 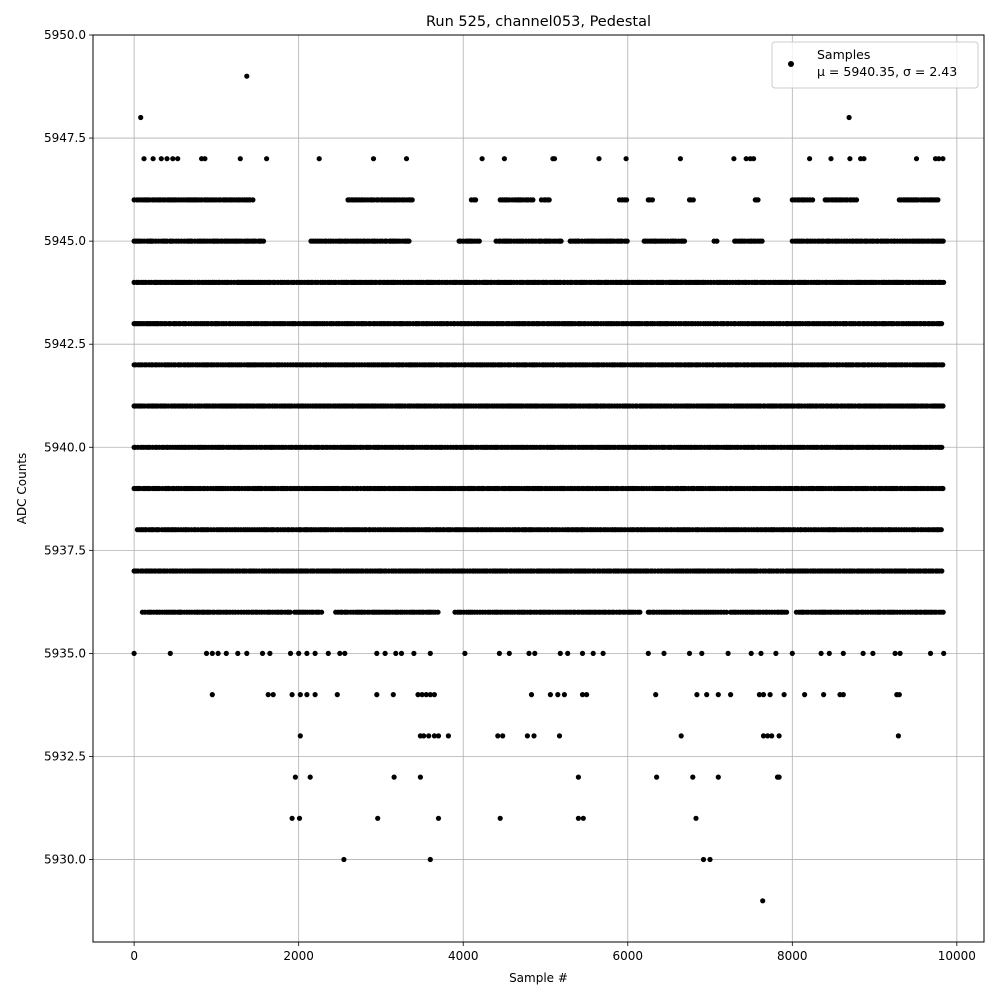 I want to click on legend-stats-label: μ = 5940.35, σ = 2.43, so click(x=887, y=71).